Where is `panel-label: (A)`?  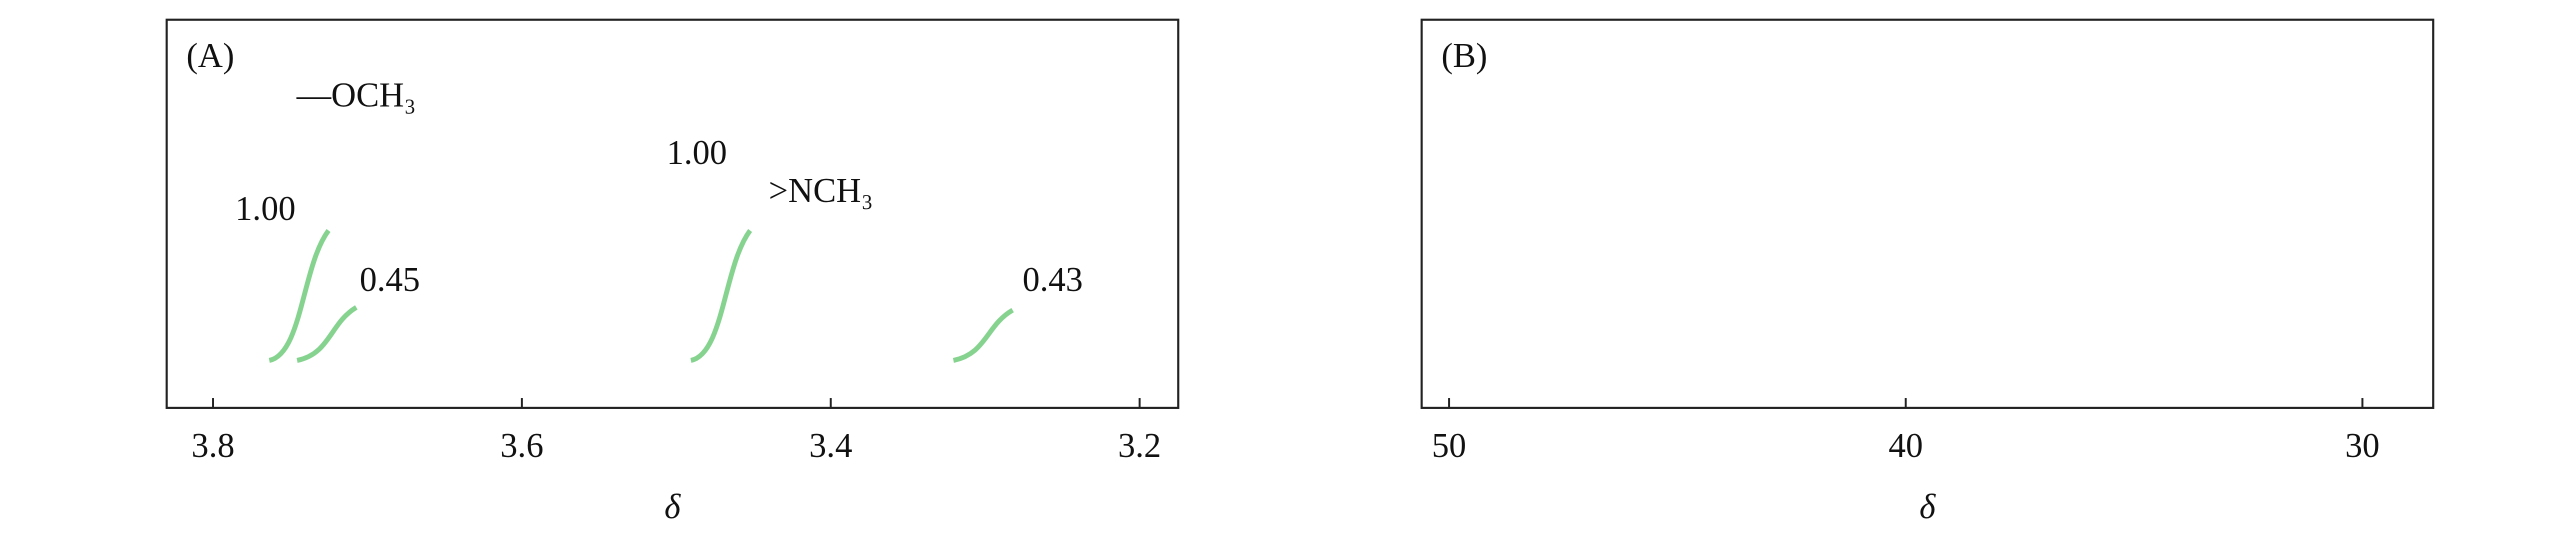
panel-label: (A) is located at coordinates (210, 56).